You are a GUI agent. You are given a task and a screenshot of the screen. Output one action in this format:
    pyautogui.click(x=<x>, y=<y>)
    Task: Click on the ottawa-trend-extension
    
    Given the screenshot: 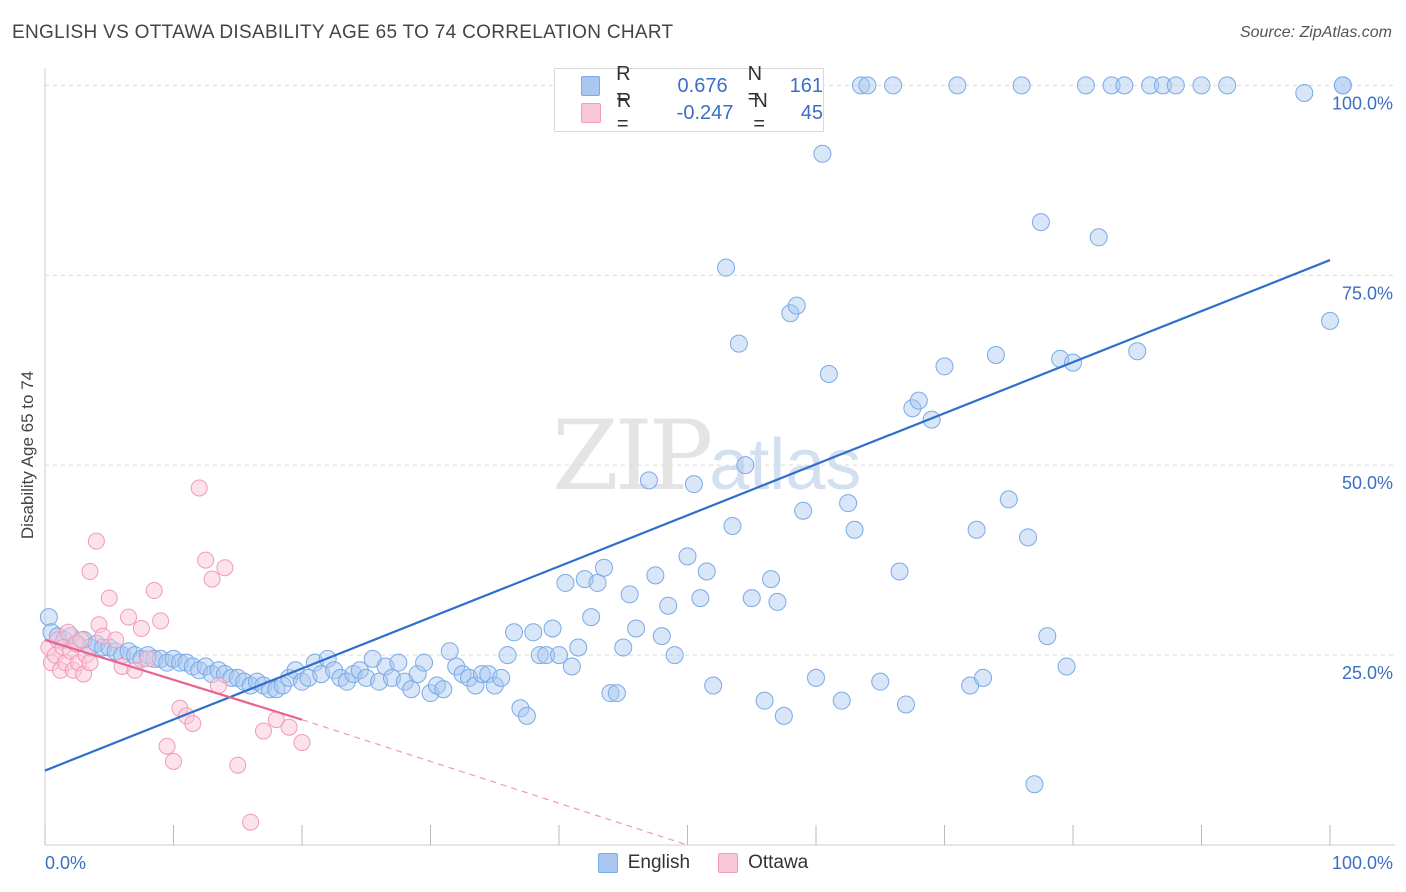 What is the action you would take?
    pyautogui.click(x=494, y=782)
    